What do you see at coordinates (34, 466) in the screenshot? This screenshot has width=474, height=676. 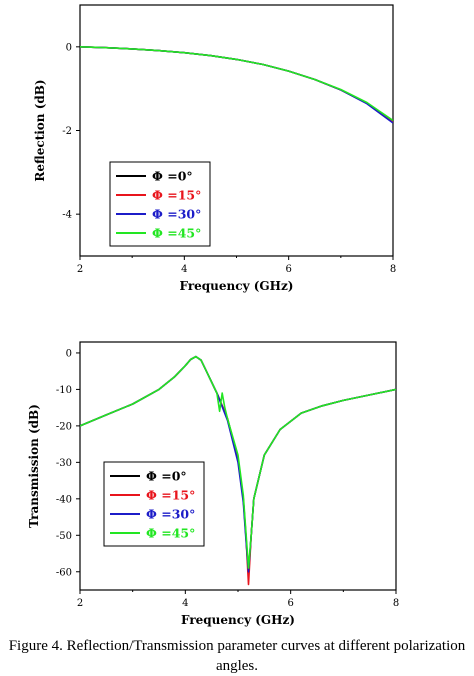 I see `y-axis-label: Transmission (dB)` at bounding box center [34, 466].